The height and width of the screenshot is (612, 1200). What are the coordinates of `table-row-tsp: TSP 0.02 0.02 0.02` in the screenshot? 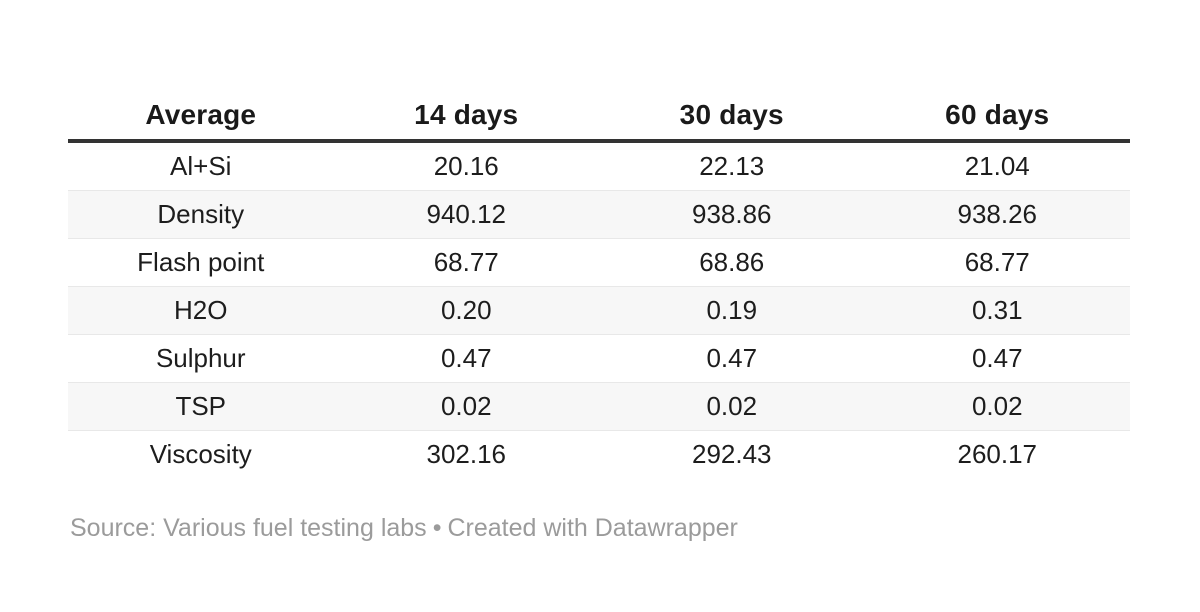 It's located at (599, 406).